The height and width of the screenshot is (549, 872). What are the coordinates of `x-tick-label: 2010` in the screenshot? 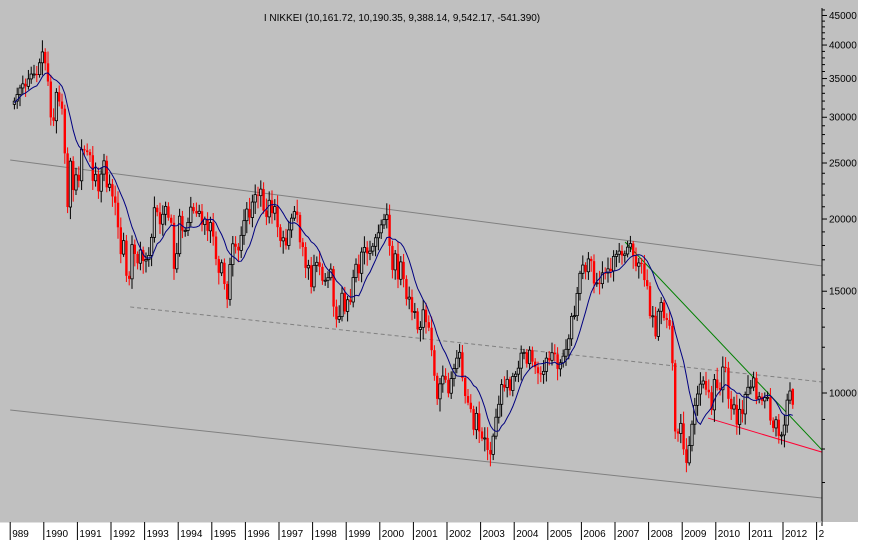 It's located at (729, 534).